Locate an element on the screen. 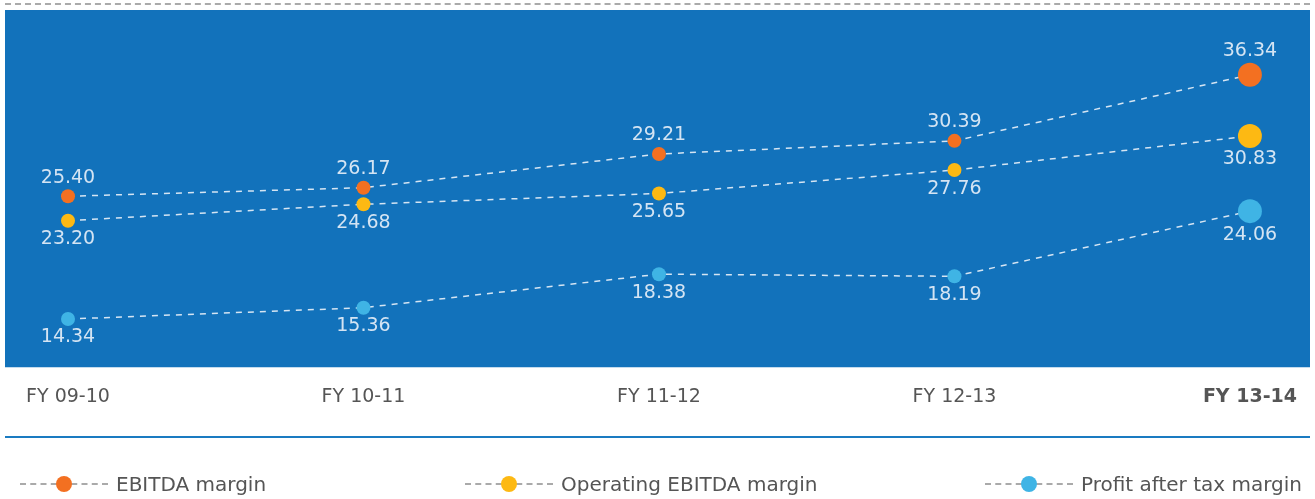  data-label: 26.17 is located at coordinates (363, 167).